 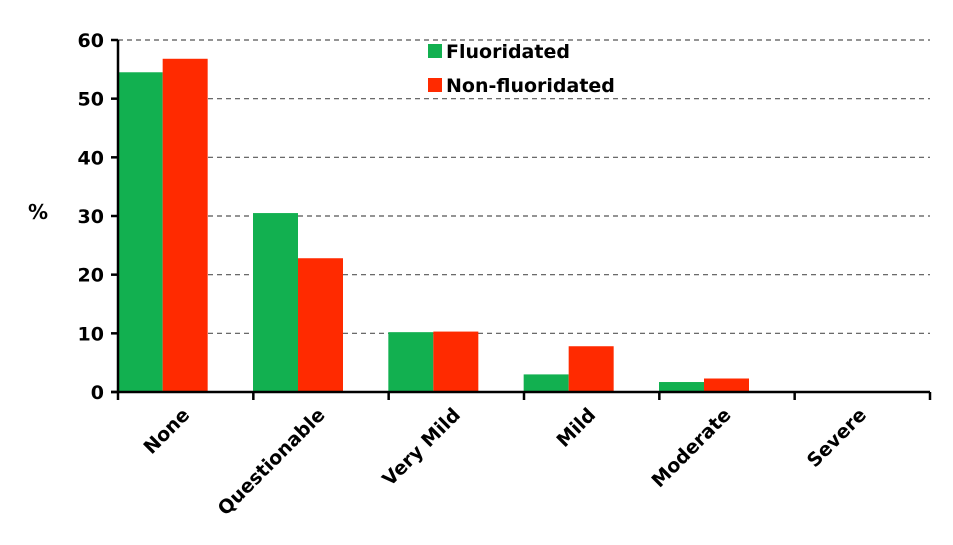 What do you see at coordinates (91, 217) in the screenshot?
I see `y-tick-label: 30` at bounding box center [91, 217].